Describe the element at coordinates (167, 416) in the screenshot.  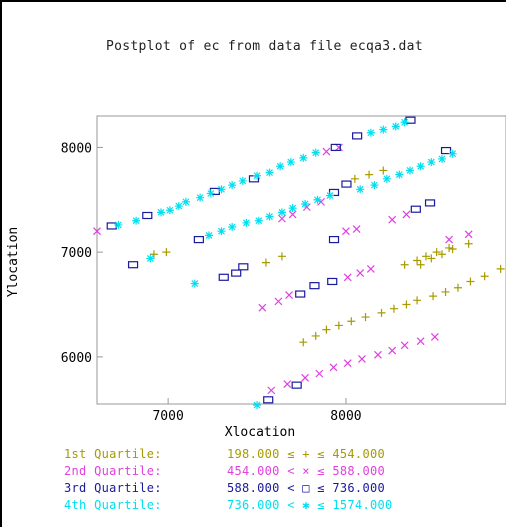
I see `x-tick-label: 7000` at that location.